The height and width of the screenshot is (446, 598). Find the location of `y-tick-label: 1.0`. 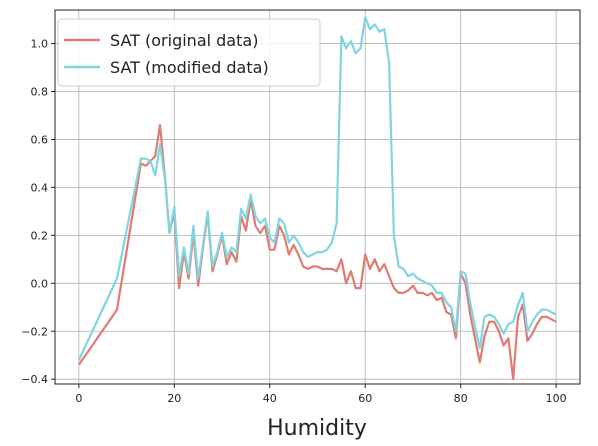

y-tick-label: 1.0 is located at coordinates (40, 44).